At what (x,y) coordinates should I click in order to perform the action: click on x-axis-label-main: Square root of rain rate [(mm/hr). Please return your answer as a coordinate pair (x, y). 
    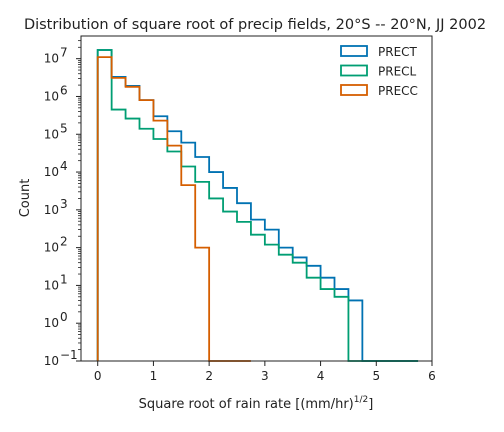
    Looking at the image, I should click on (246, 404).